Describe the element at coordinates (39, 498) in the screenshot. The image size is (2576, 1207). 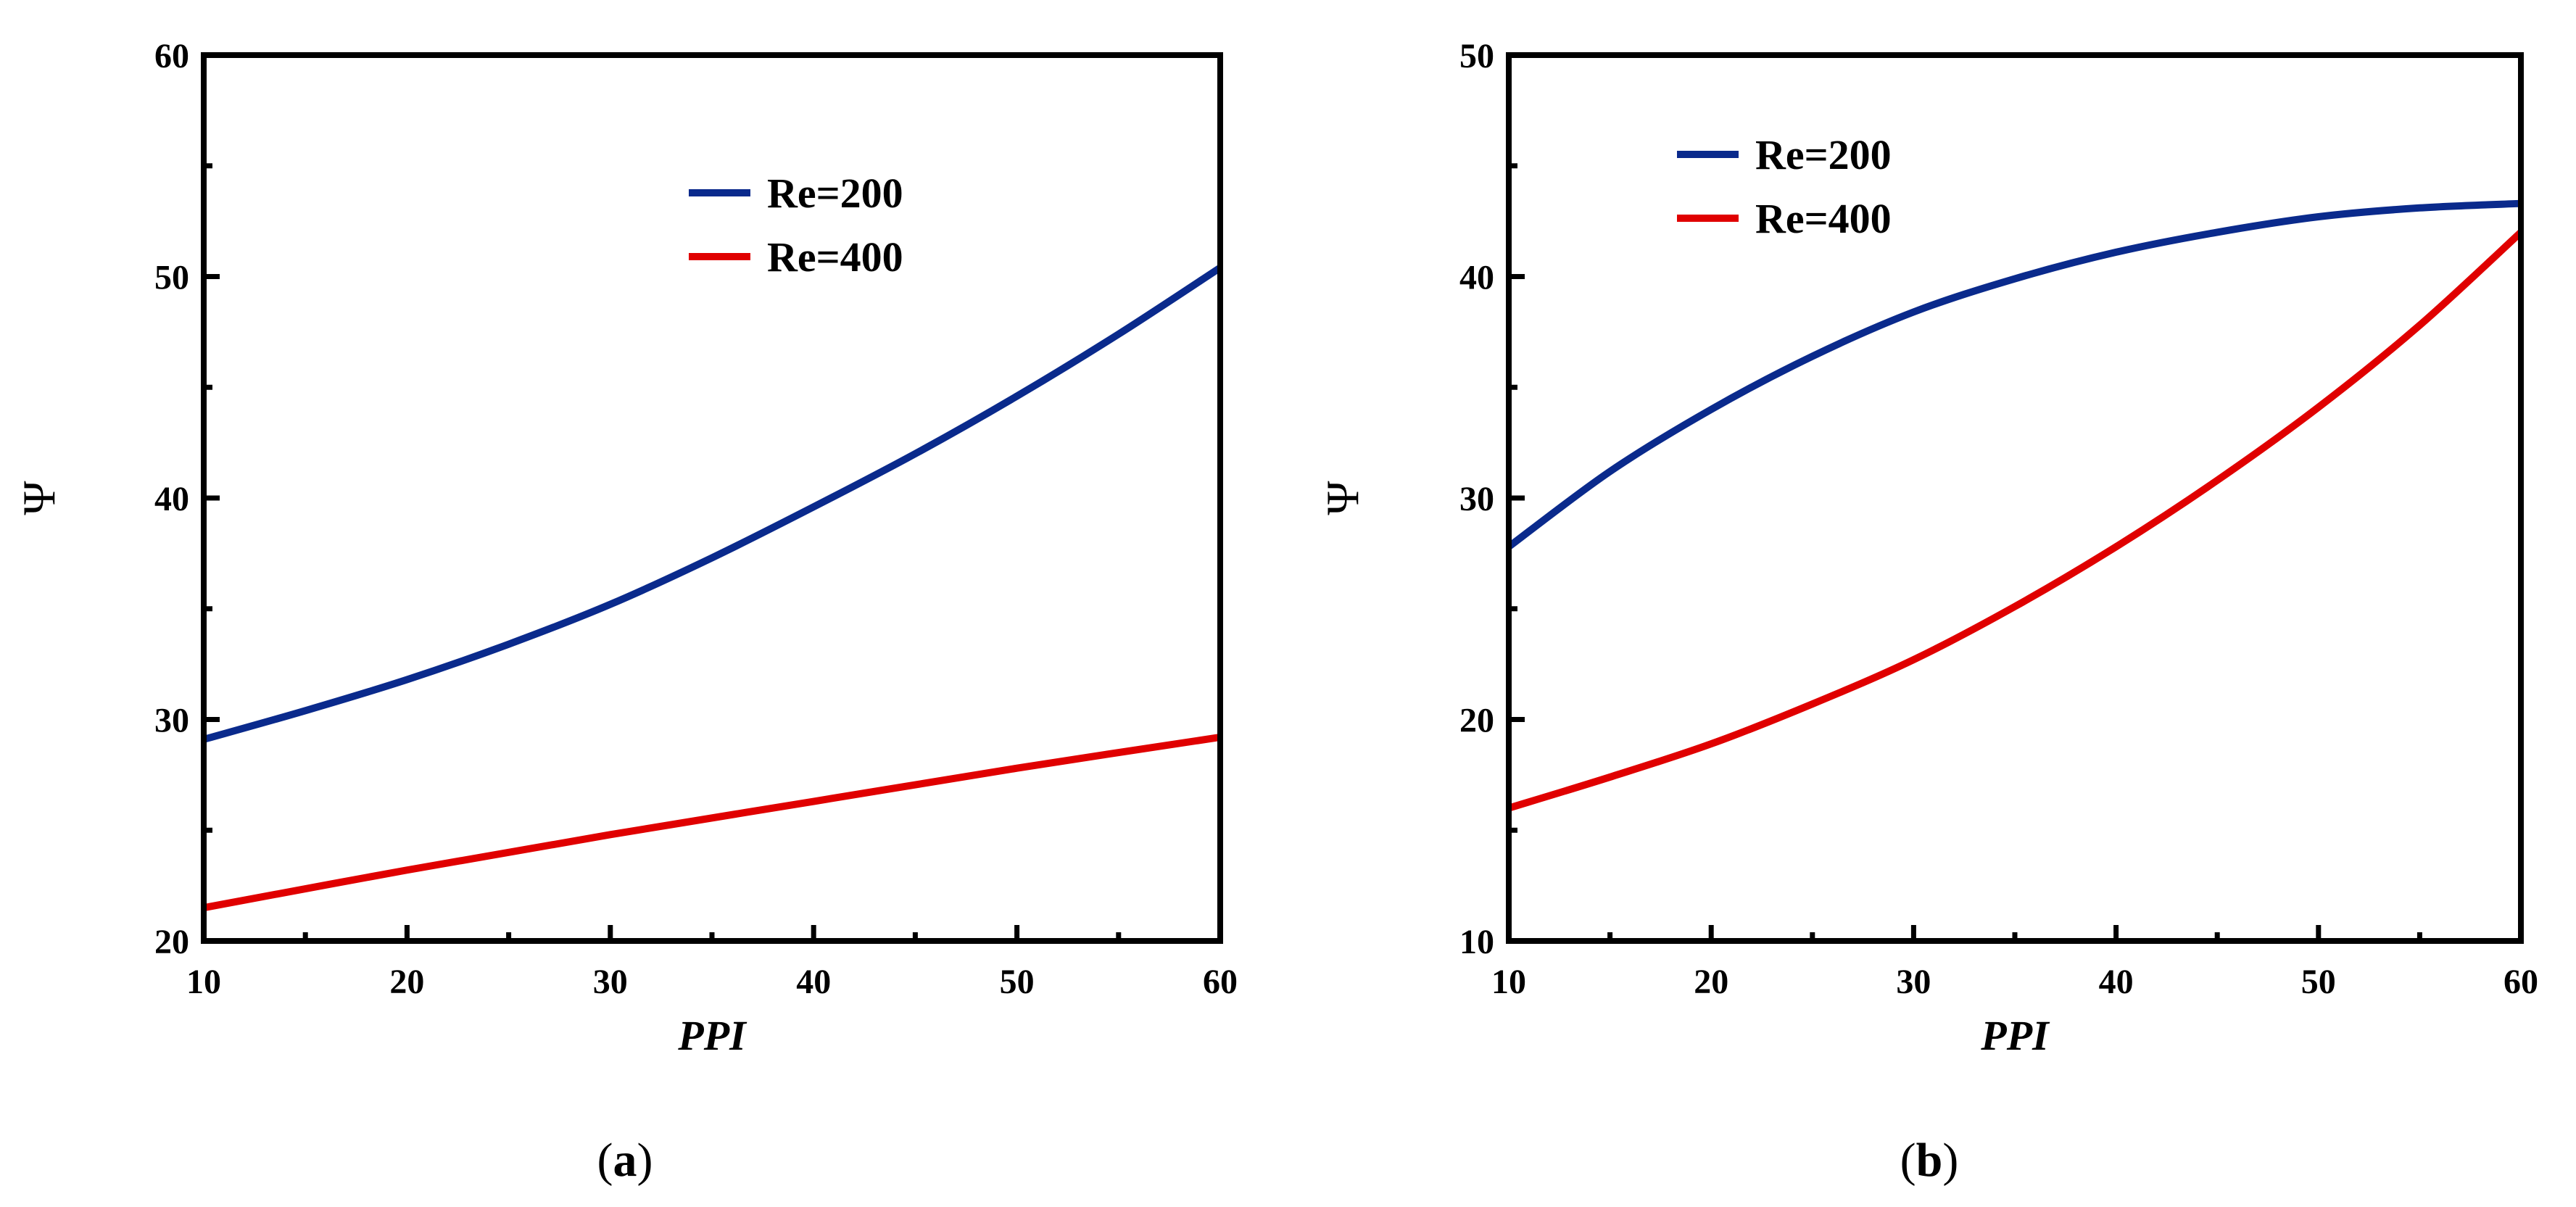
I see `panel-a-y-axis-label: Ψ` at that location.